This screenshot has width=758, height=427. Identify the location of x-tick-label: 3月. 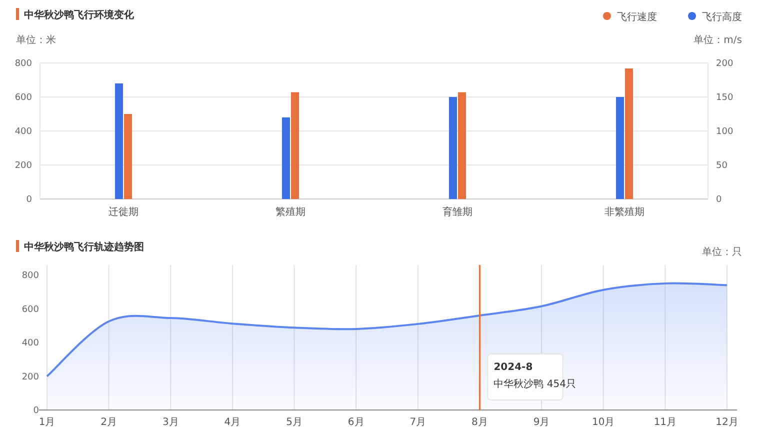
(170, 422).